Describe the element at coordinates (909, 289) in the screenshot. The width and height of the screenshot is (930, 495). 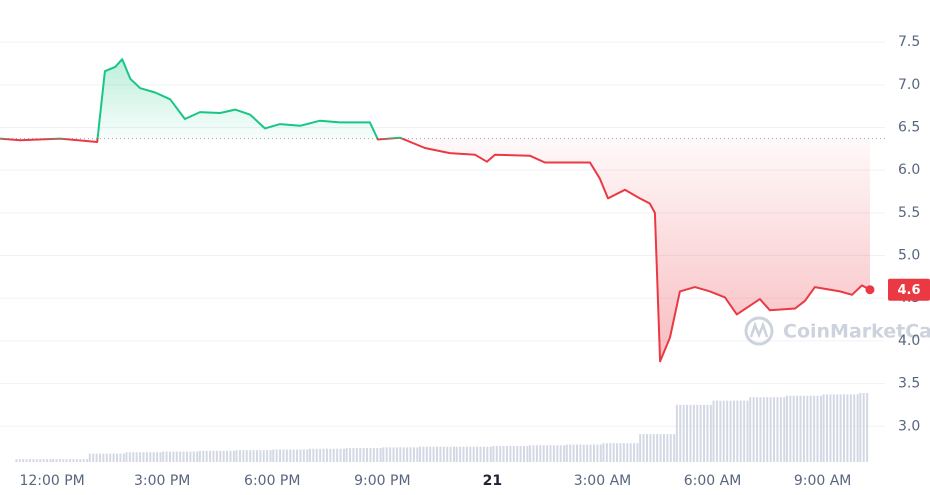
I see `price-label-box` at that location.